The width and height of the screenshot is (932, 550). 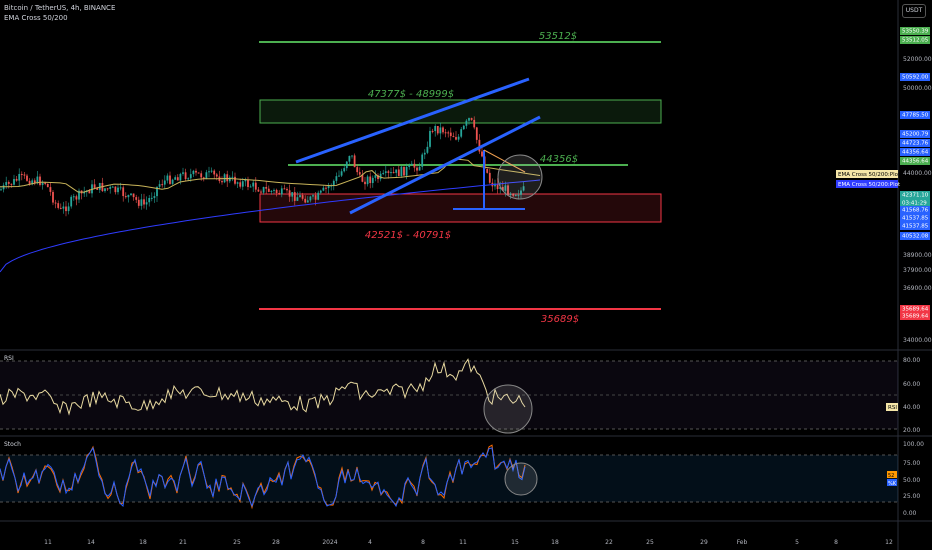 I want to click on price-tag: 03:41:29, so click(x=914, y=204).